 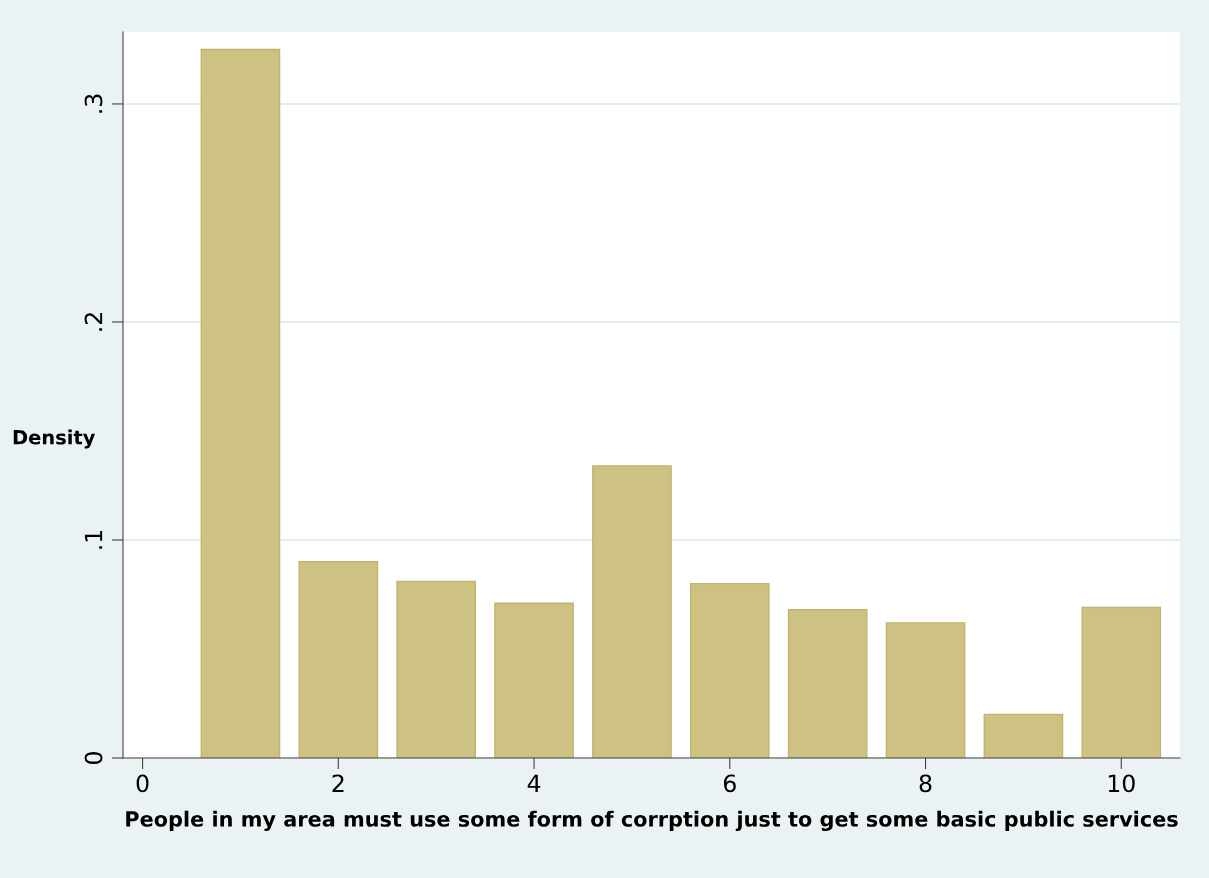 What do you see at coordinates (534, 783) in the screenshot?
I see `x-tick-label: 4` at bounding box center [534, 783].